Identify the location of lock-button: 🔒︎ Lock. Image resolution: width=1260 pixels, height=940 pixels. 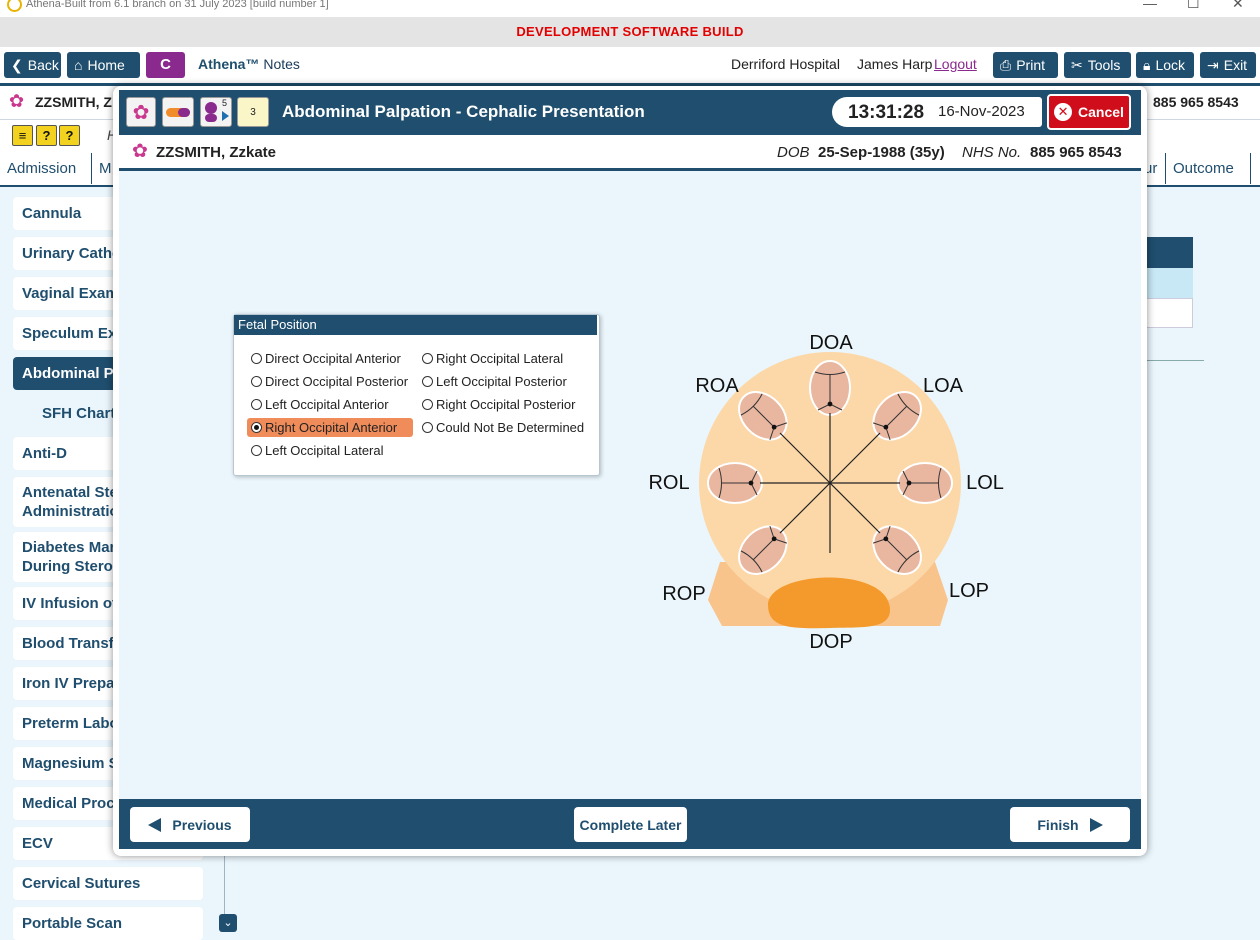
(1165, 65).